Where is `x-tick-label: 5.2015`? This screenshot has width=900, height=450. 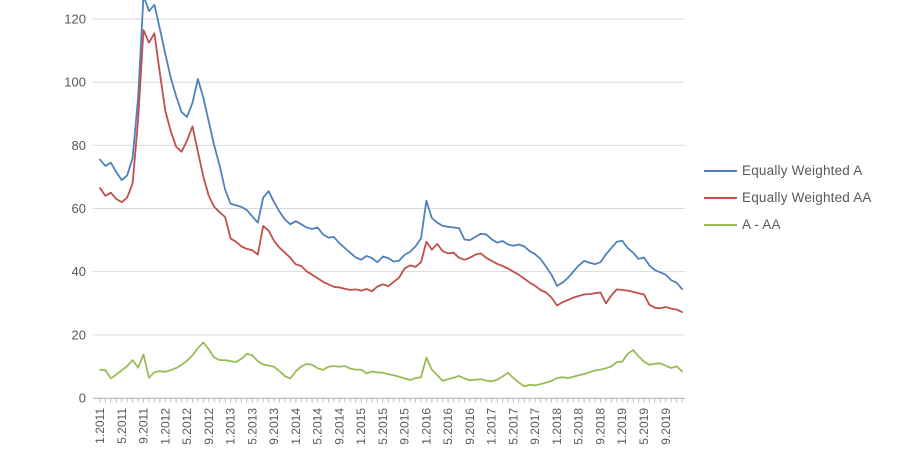
x-tick-label: 5.2015 is located at coordinates (383, 426).